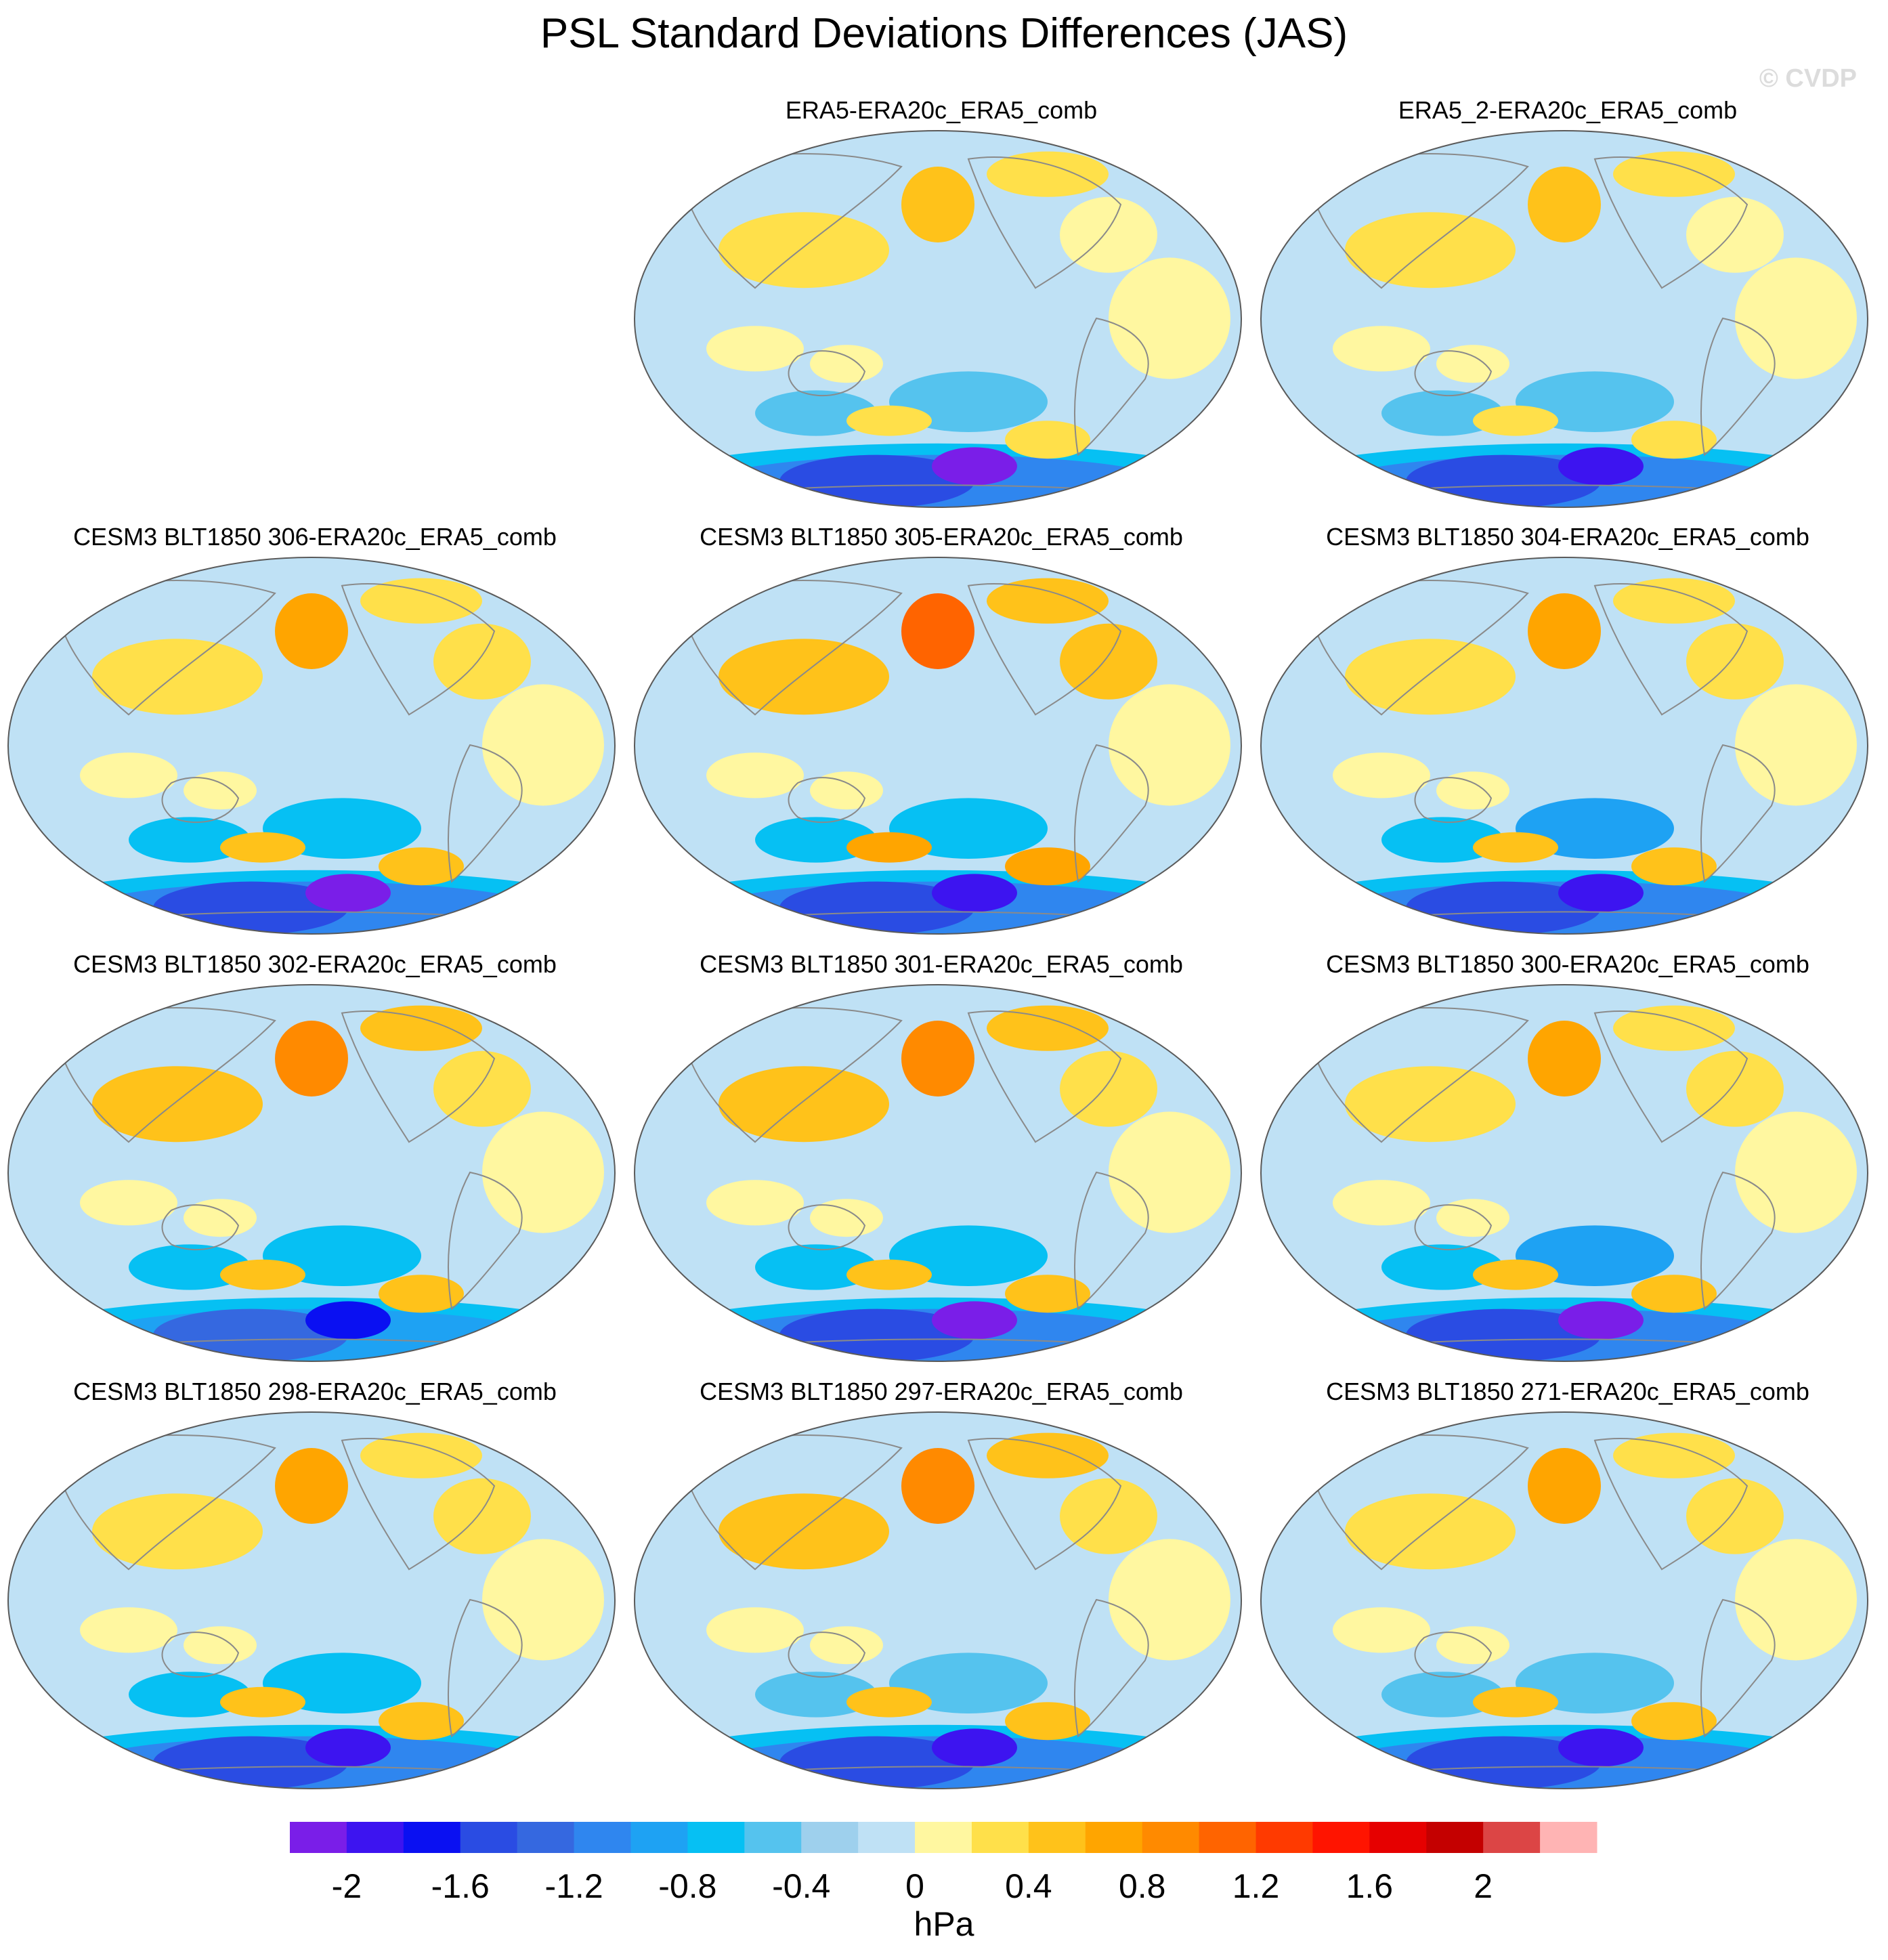 The width and height of the screenshot is (1888, 1960). What do you see at coordinates (942, 1391) in the screenshot?
I see `panel-title: CESM3 BLT1850 297-ERA20c_ERA5_comb` at bounding box center [942, 1391].